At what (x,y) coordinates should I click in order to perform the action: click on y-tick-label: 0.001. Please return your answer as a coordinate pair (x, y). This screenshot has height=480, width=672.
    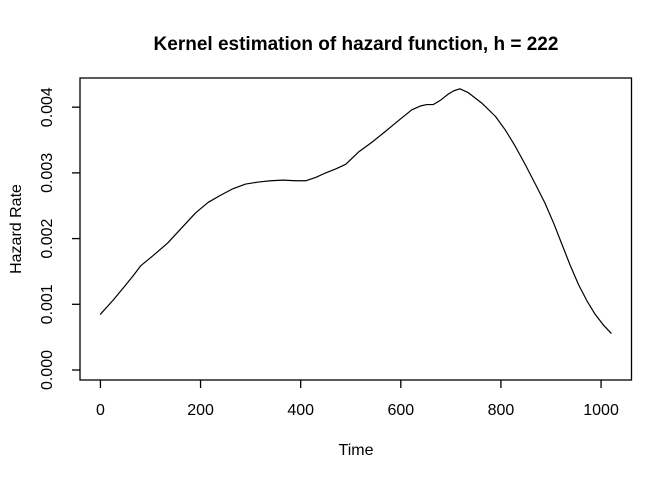
    Looking at the image, I should click on (47, 304).